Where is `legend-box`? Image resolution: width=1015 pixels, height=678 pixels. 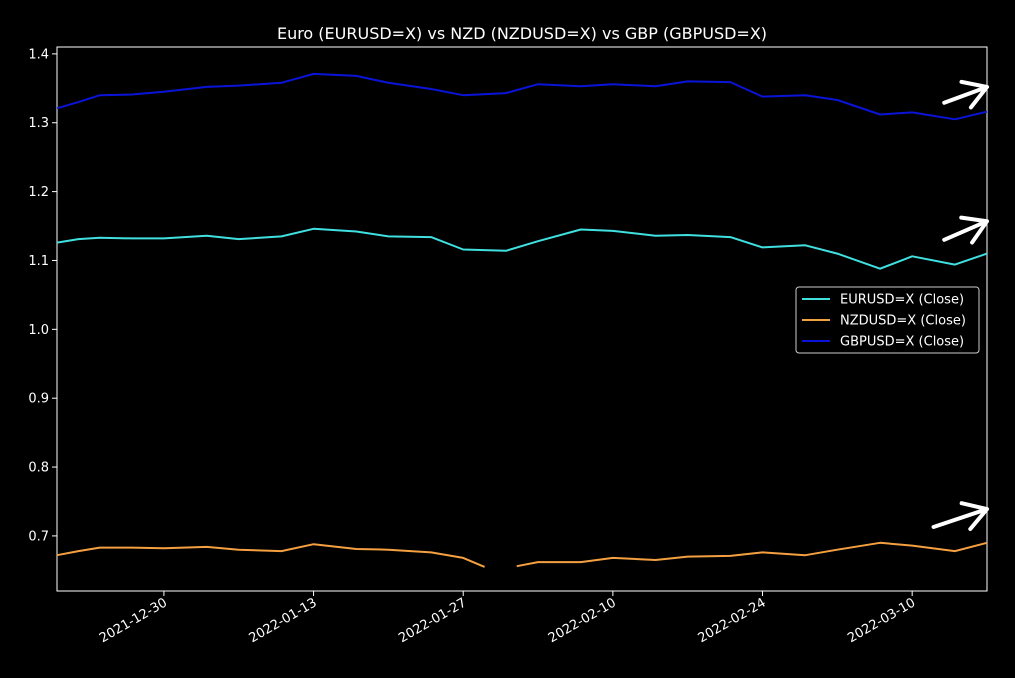
legend-box is located at coordinates (887, 320).